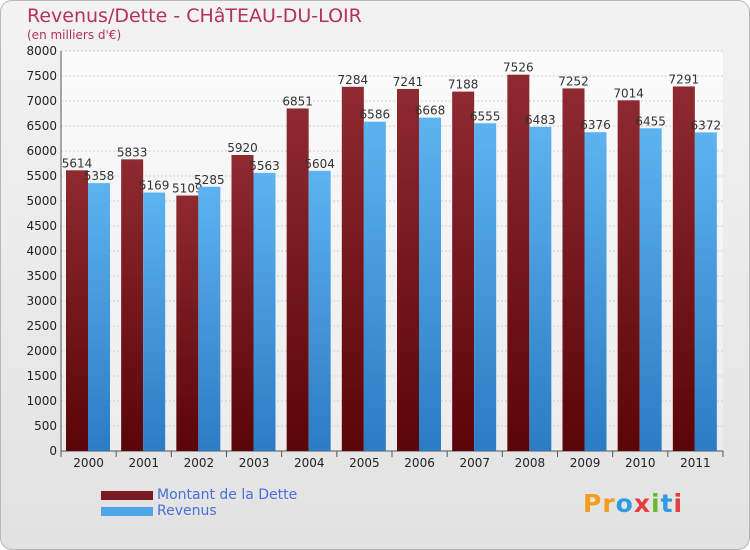  Describe the element at coordinates (684, 79) in the screenshot. I see `data-label-dette-2011: 7291` at that location.